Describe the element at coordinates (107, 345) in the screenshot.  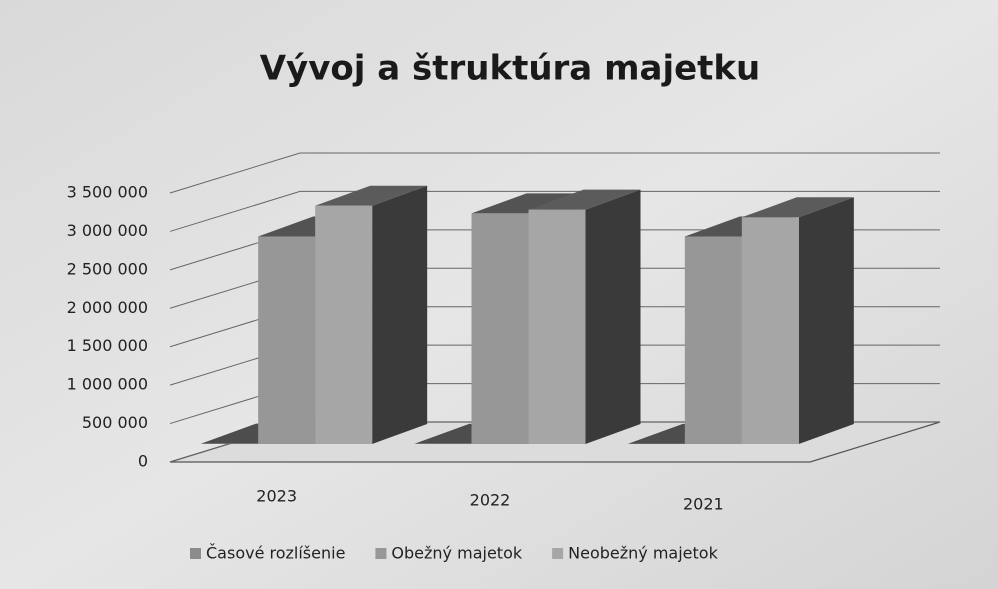
I see `y-tick-label: 1 500 000` at that location.